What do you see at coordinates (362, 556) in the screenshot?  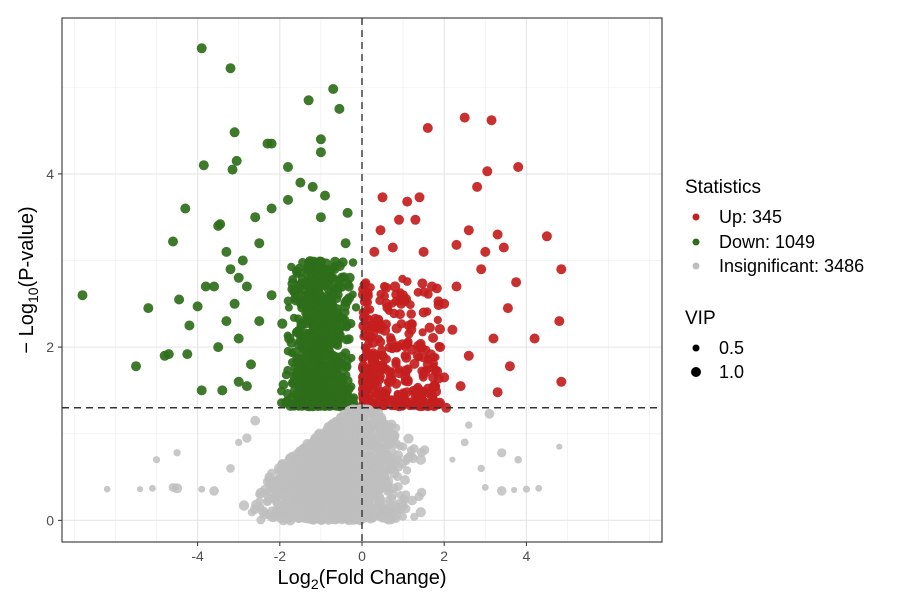 I see `x-tick-label: 0` at bounding box center [362, 556].